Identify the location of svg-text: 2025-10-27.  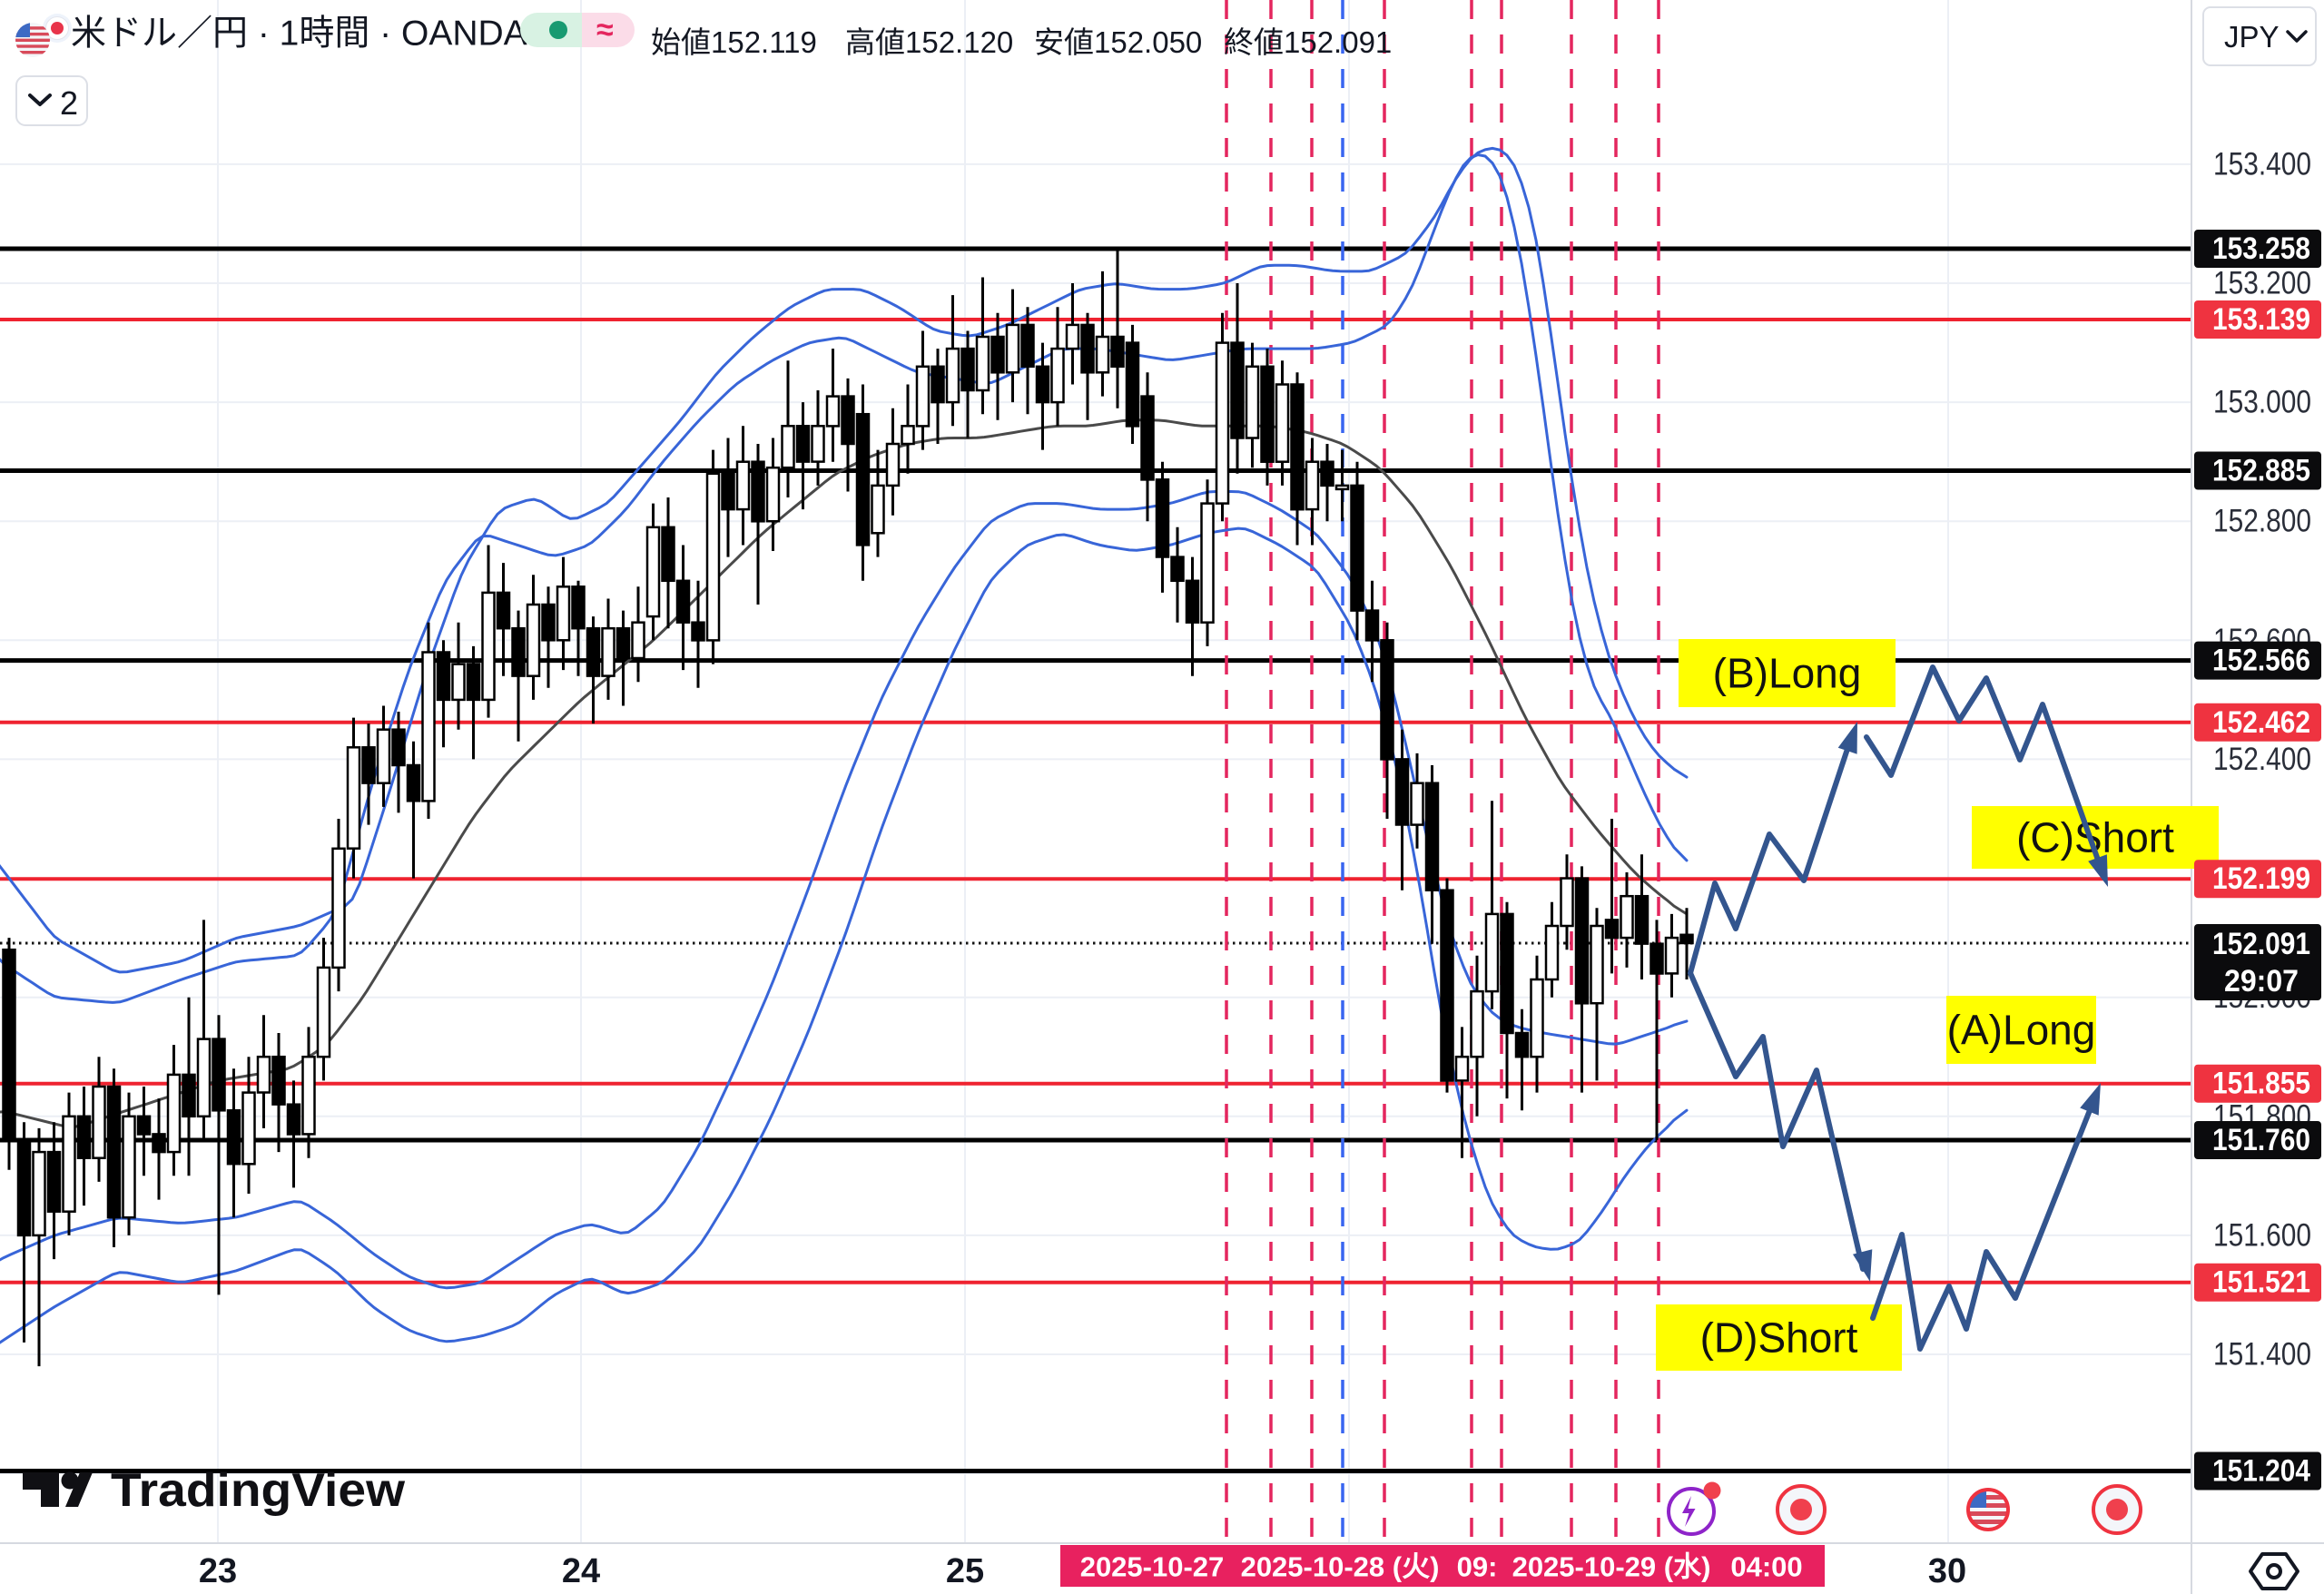
(1152, 1567).